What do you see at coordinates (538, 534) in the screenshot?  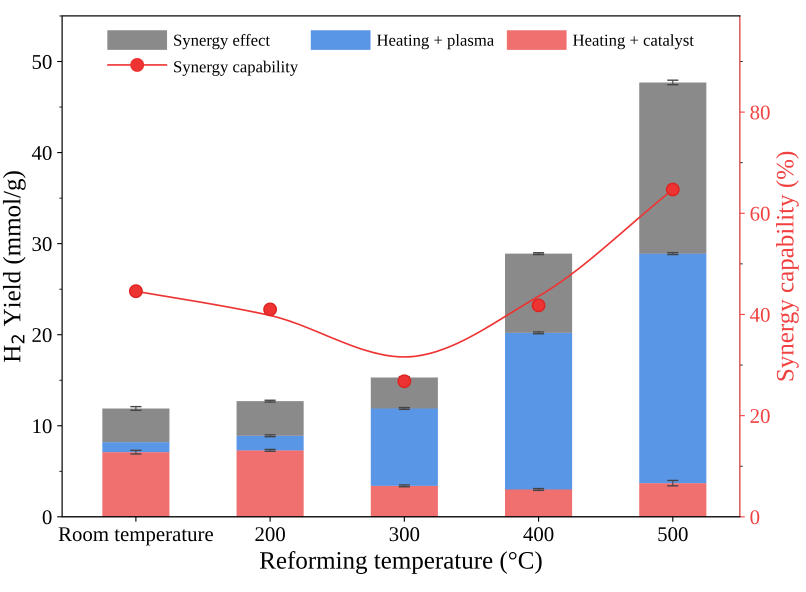 I see `x-tick-label: 400` at bounding box center [538, 534].